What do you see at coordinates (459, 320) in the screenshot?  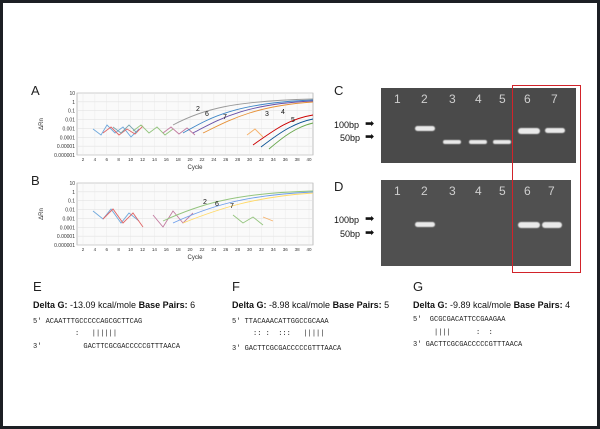 I see `sequence-top: 5' GCGCGACATTCCGAAGAA` at bounding box center [459, 320].